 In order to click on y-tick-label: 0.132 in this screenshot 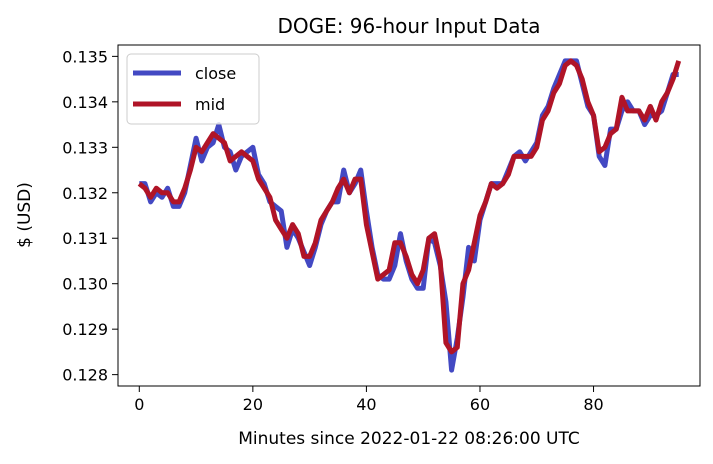, I will do `click(85, 193)`.